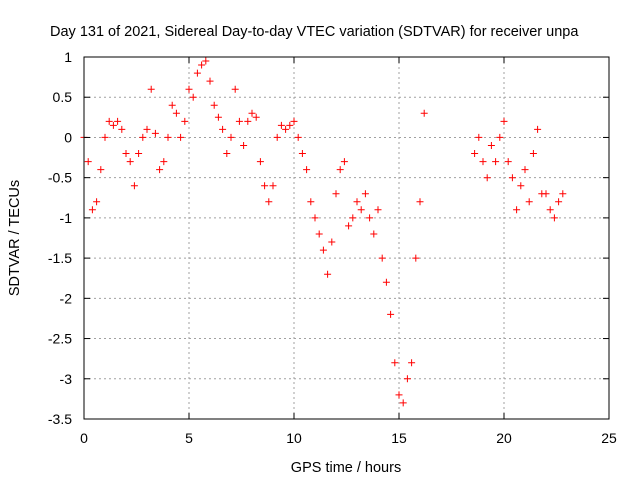 This screenshot has height=480, width=640. What do you see at coordinates (60, 258) in the screenshot?
I see `y-tick-label: -1.5` at bounding box center [60, 258].